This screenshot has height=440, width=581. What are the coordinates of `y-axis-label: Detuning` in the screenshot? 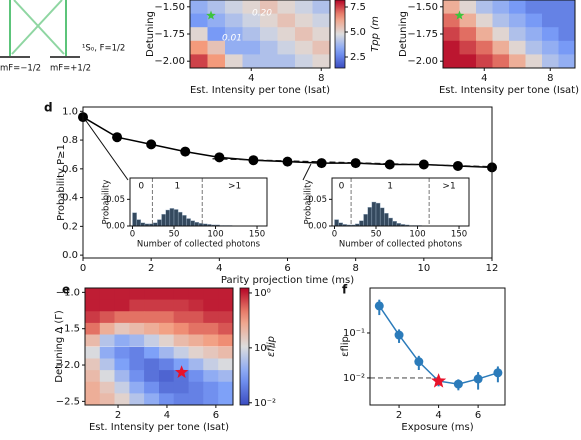 It's located at (150, 34).